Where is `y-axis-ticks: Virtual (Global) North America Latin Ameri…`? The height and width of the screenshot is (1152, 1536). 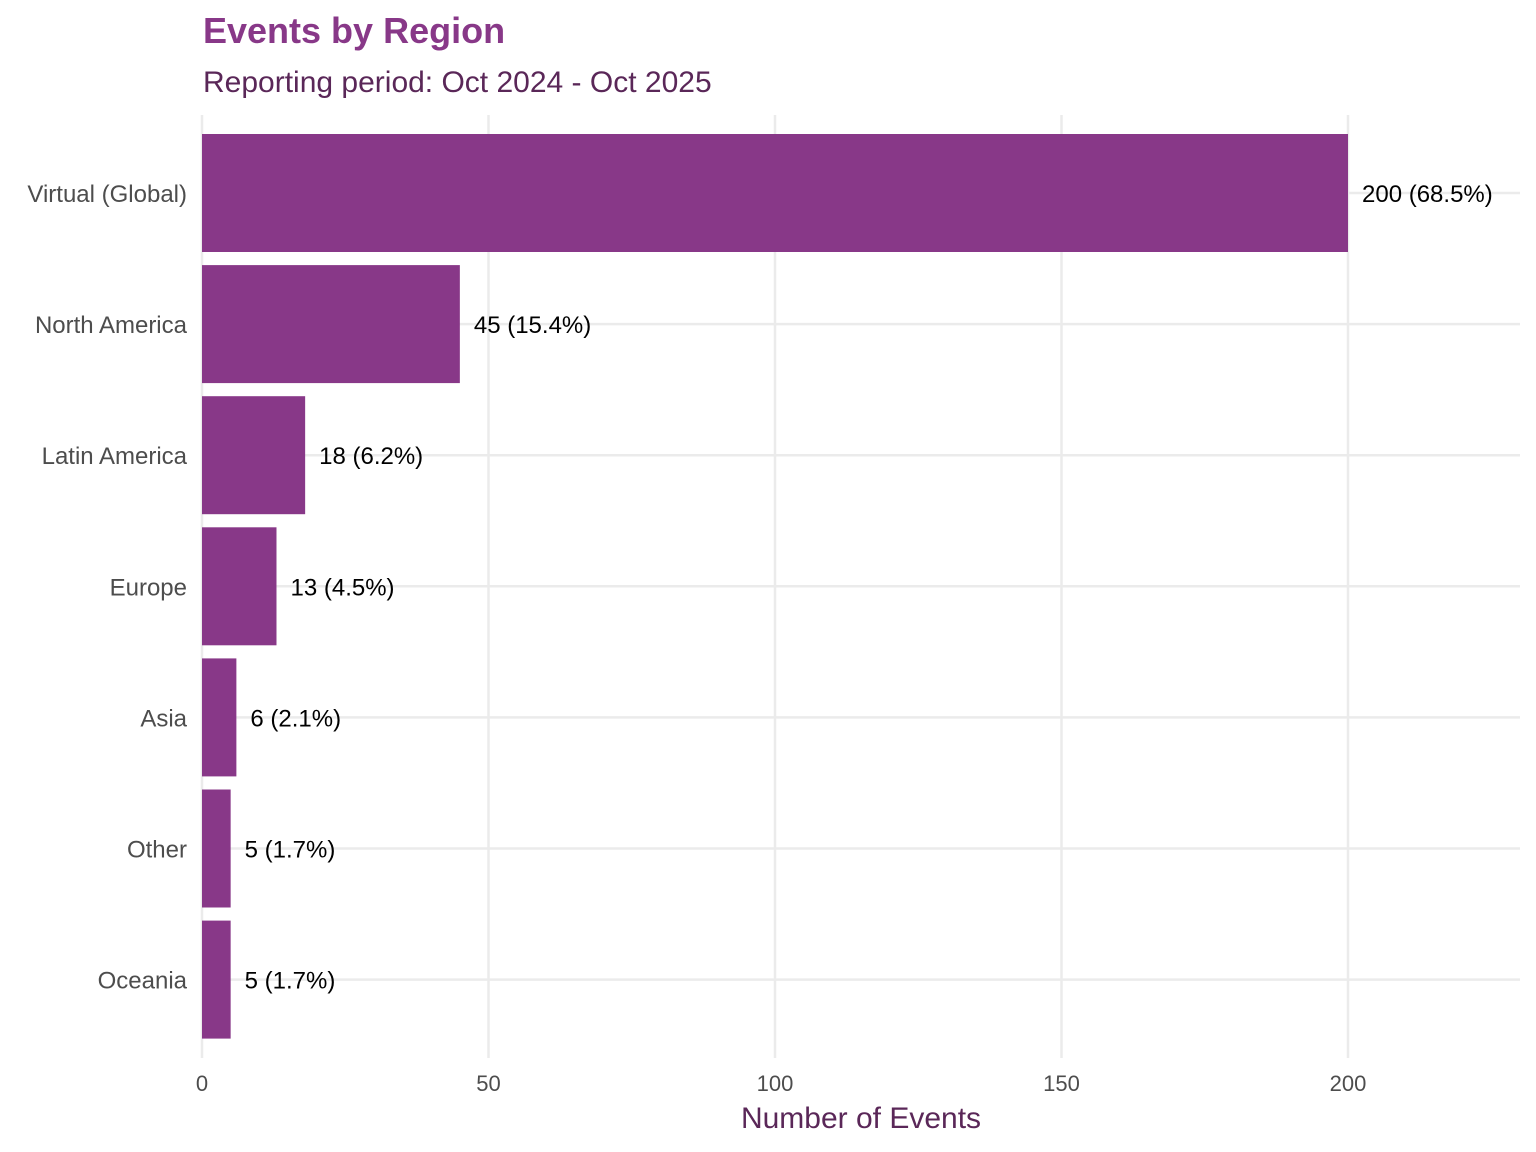 y-axis-ticks: Virtual (Global) North America Latin Ameri… is located at coordinates (107, 588).